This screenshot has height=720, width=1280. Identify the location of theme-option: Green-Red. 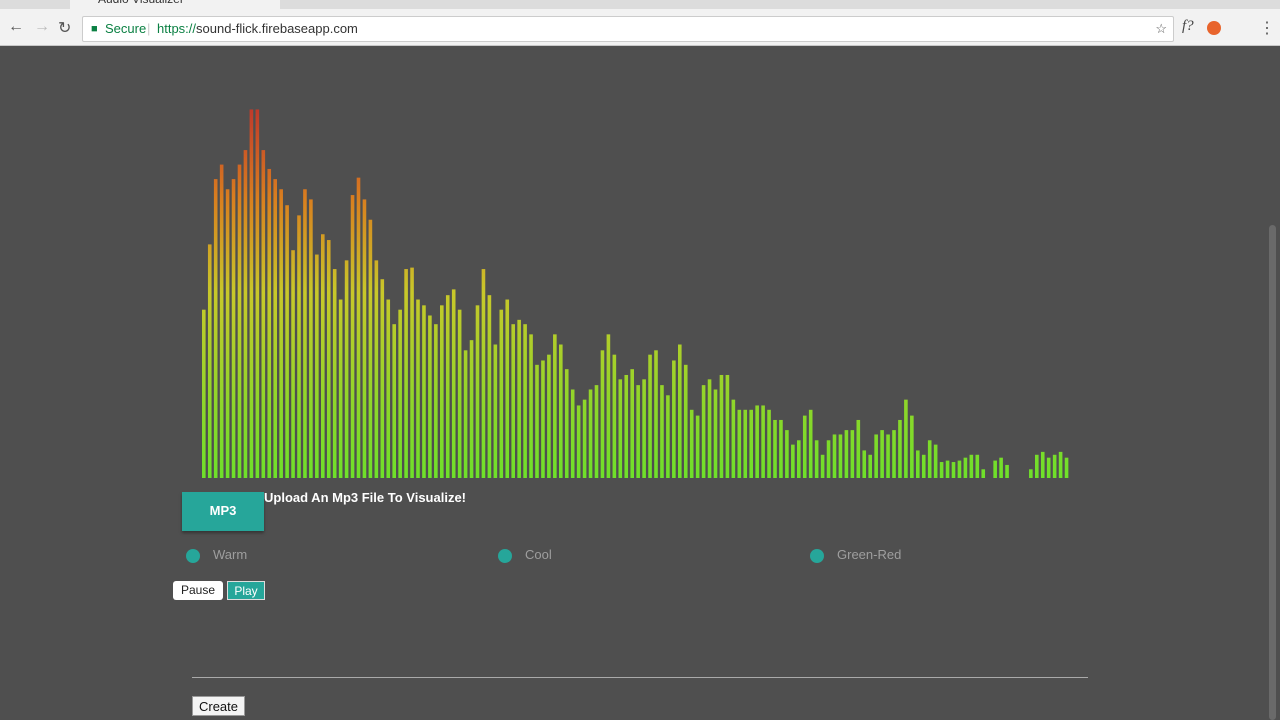
(855, 555).